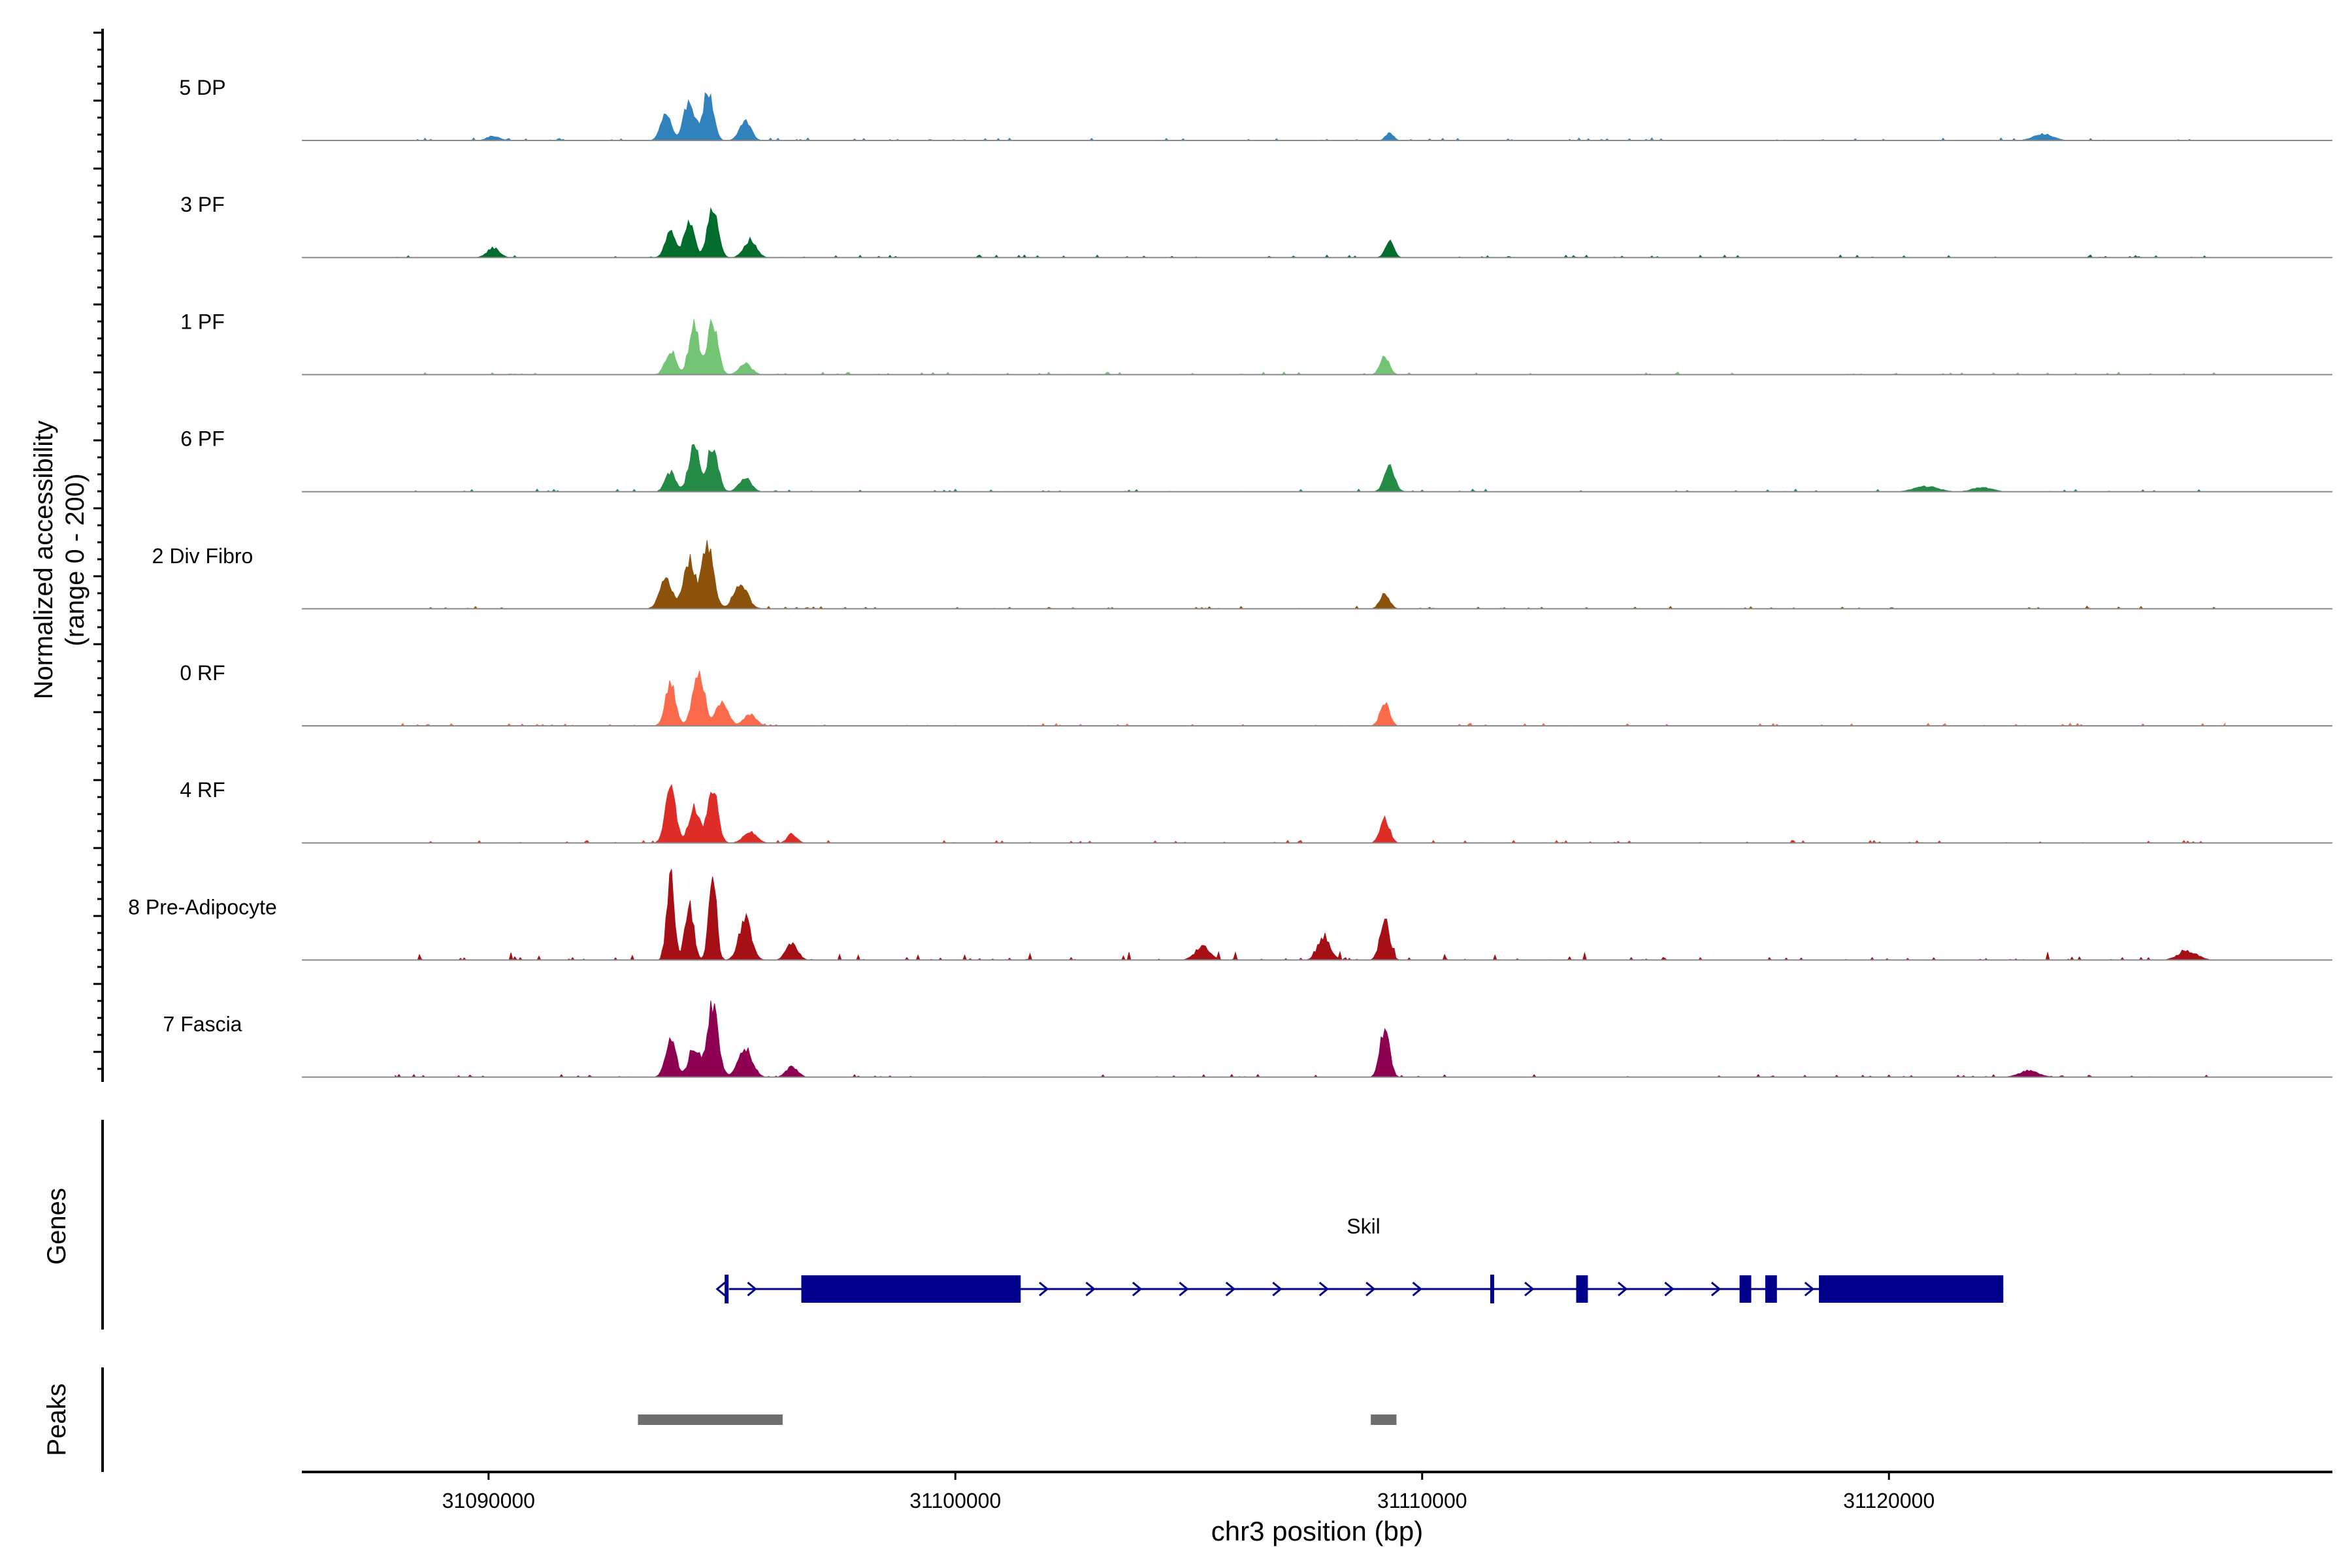 Image resolution: width=2352 pixels, height=1568 pixels. I want to click on x-tick-label: 31120000, so click(1889, 1500).